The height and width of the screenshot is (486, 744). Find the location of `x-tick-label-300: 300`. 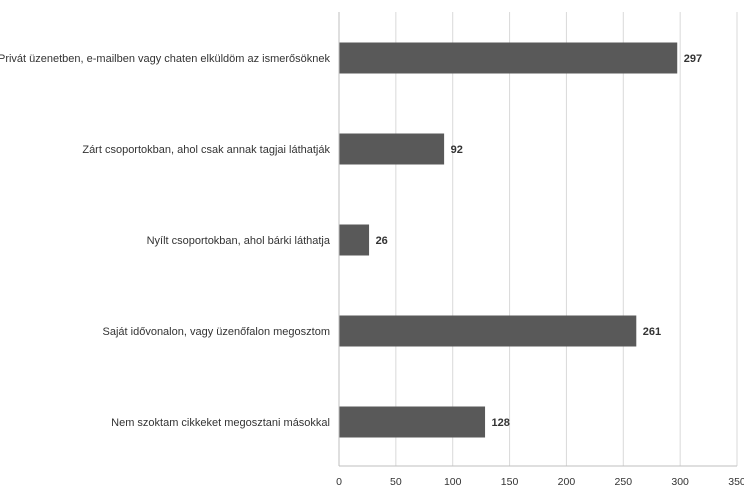

x-tick-label-300: 300 is located at coordinates (680, 481).